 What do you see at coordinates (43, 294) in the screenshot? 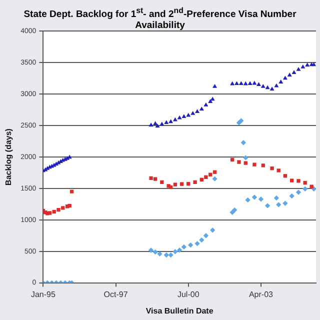
I see `x-tick-label: Jan-95` at bounding box center [43, 294].